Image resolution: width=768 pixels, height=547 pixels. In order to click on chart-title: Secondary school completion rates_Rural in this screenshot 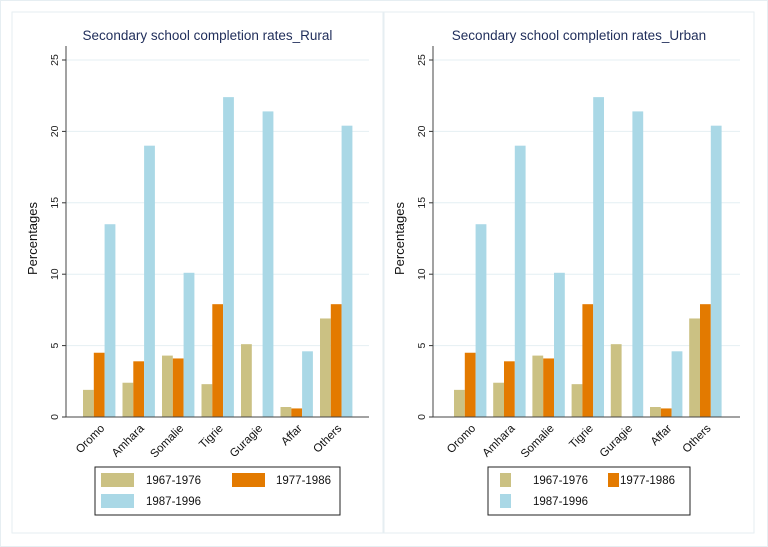, I will do `click(208, 35)`.